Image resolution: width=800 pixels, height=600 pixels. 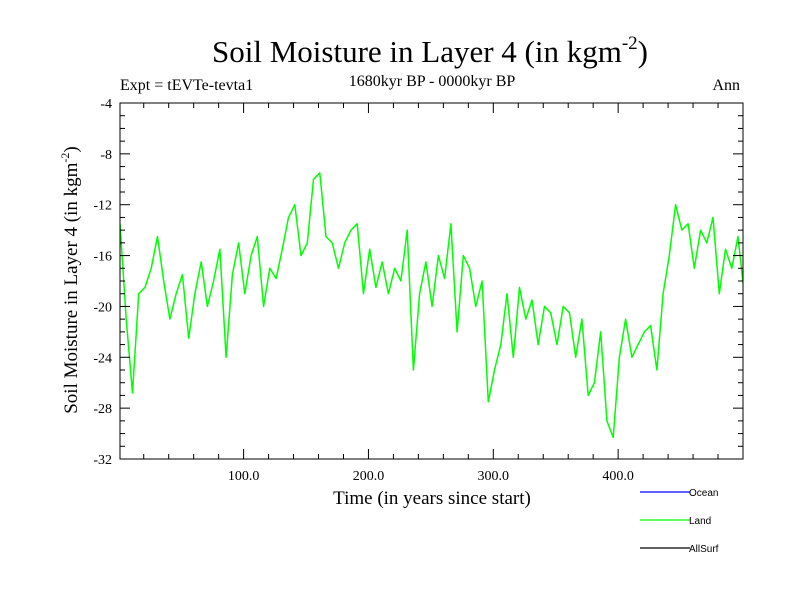 I want to click on x-tick-label: 100.0, so click(x=244, y=476).